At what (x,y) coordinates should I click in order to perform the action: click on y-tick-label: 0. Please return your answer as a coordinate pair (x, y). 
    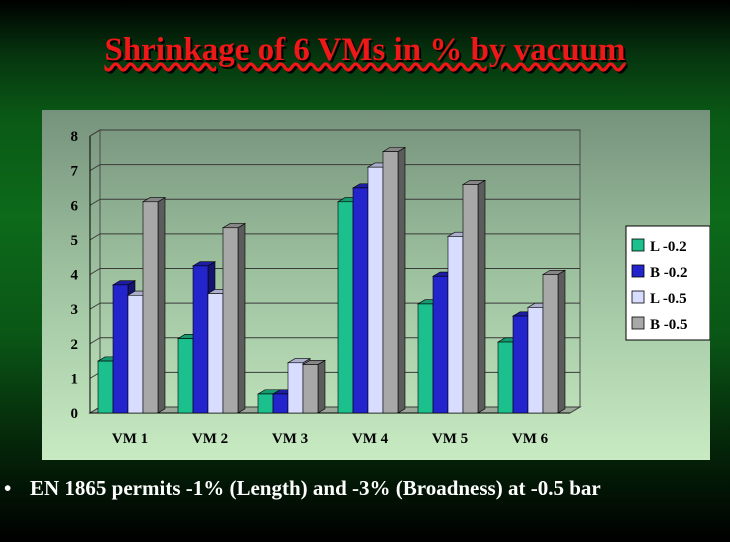
    Looking at the image, I should click on (75, 414).